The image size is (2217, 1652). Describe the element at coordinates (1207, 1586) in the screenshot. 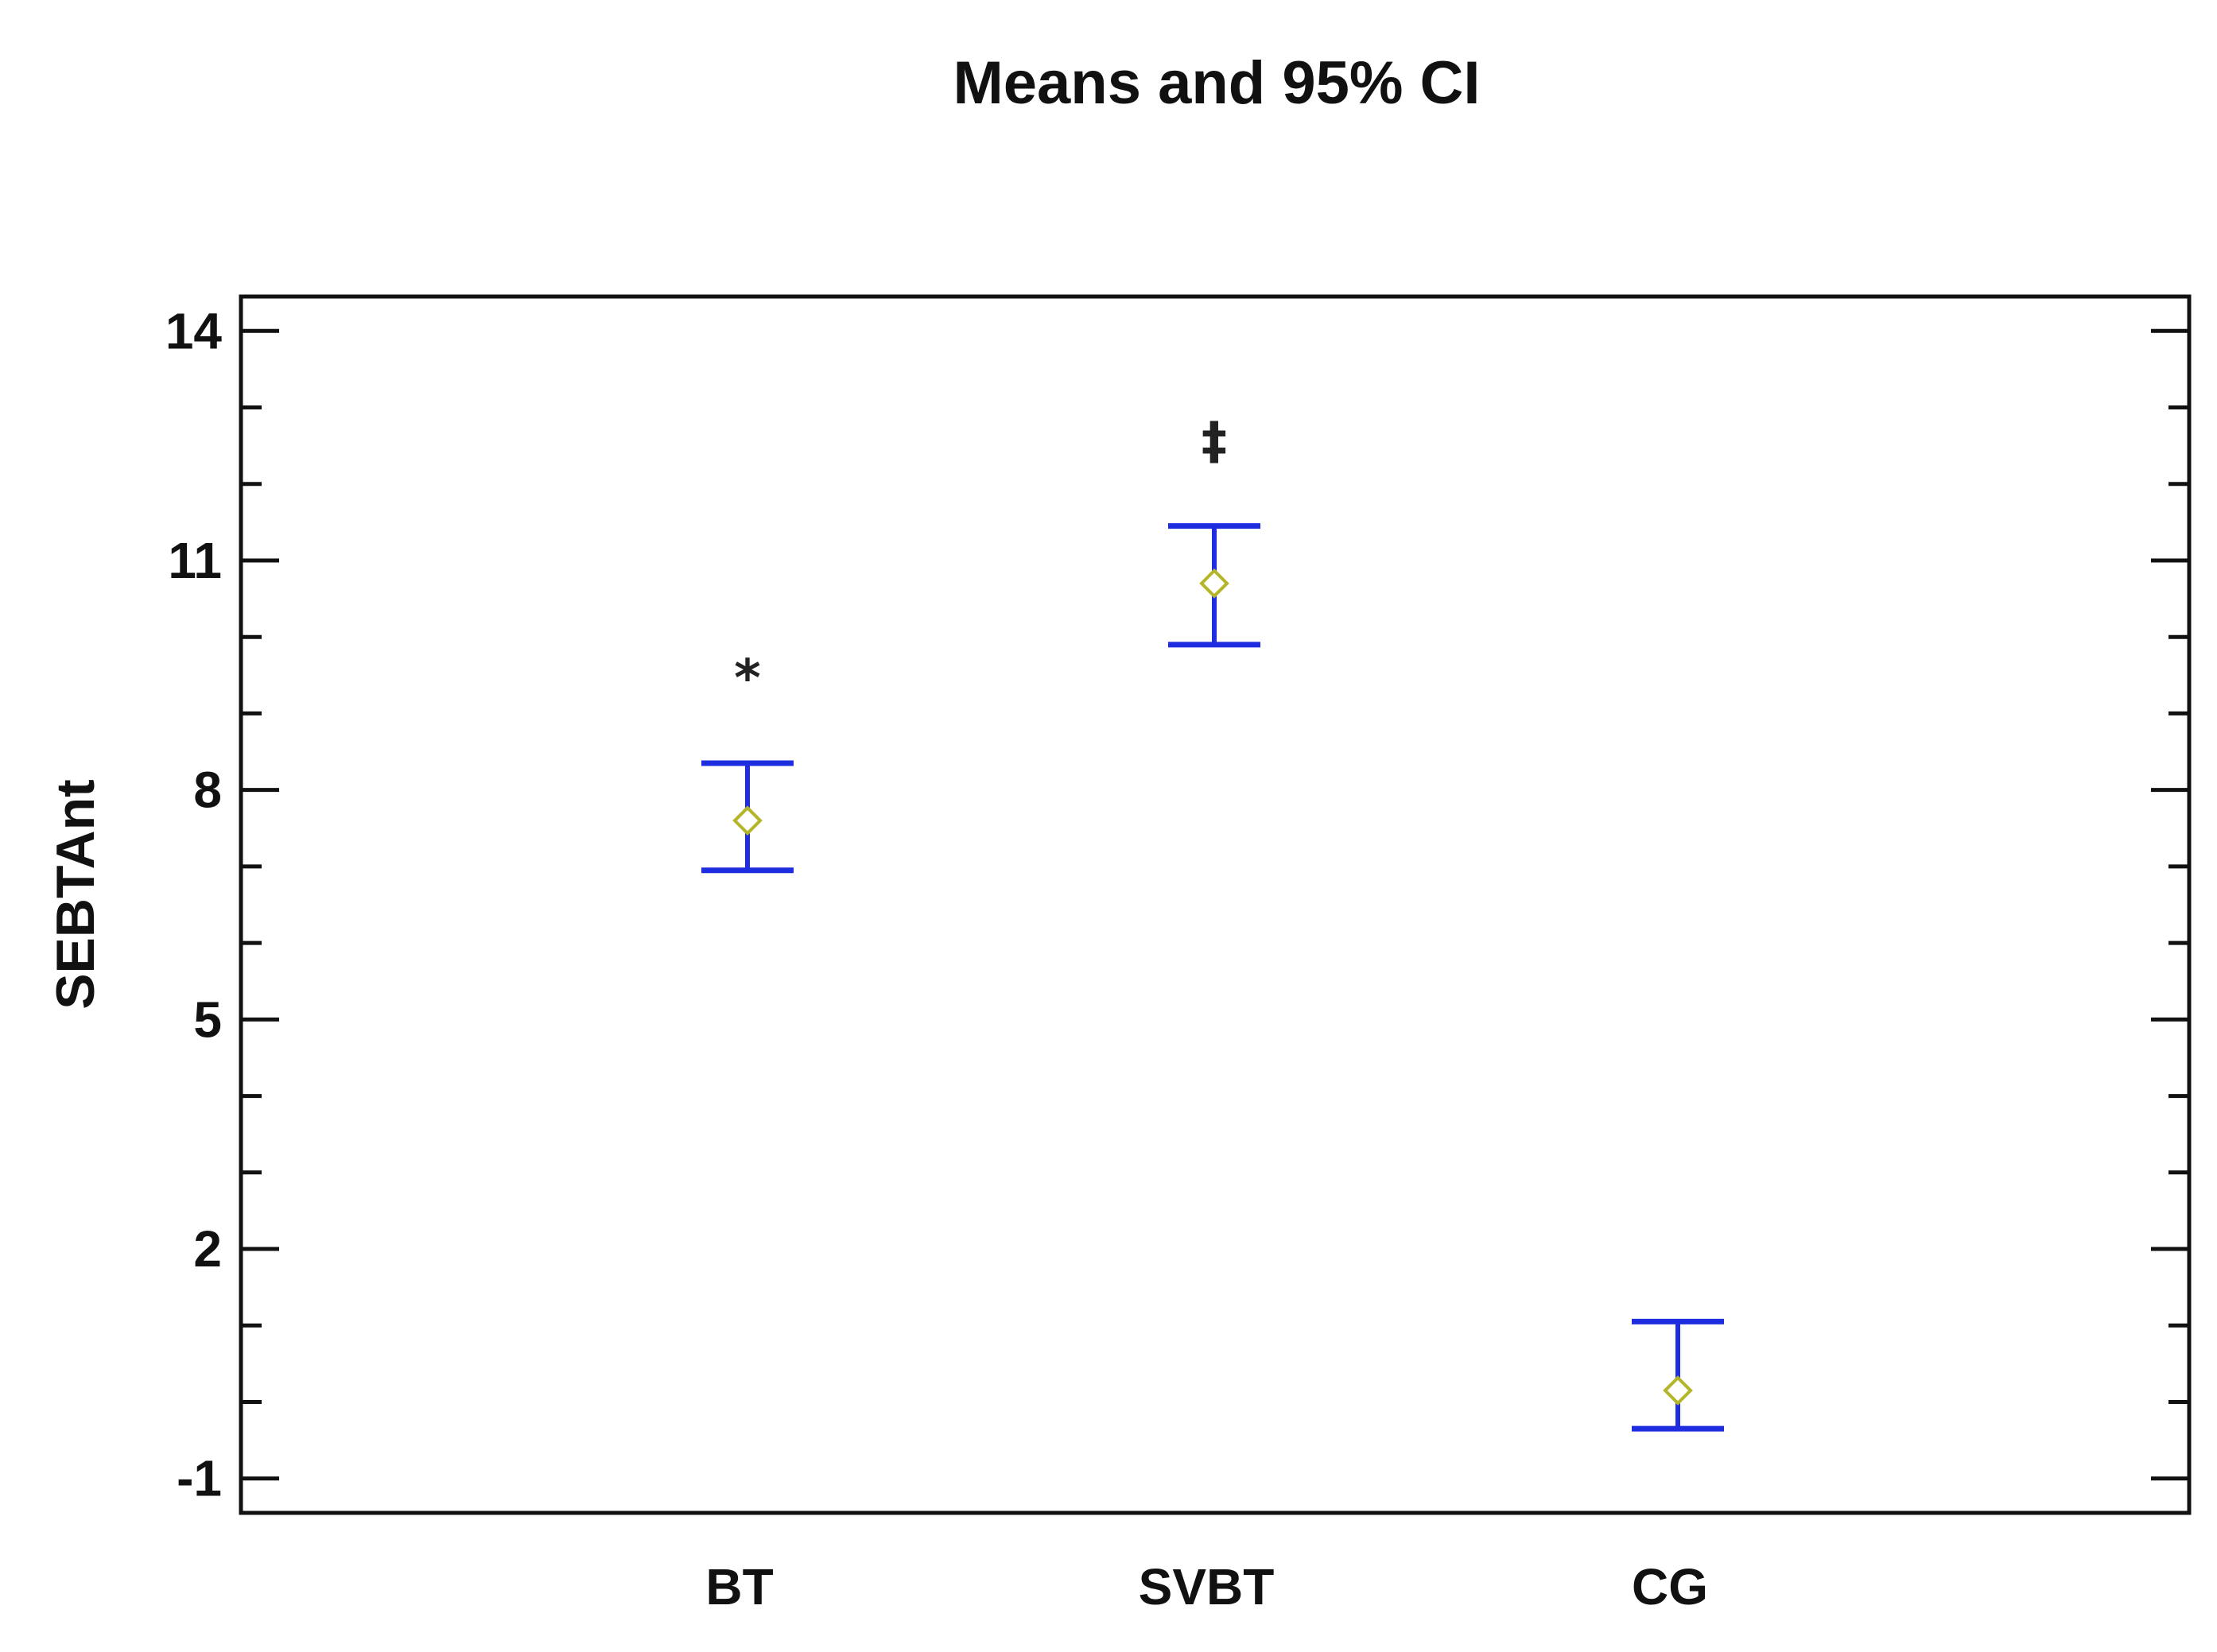

I see `x-tick-label: SVBT` at that location.